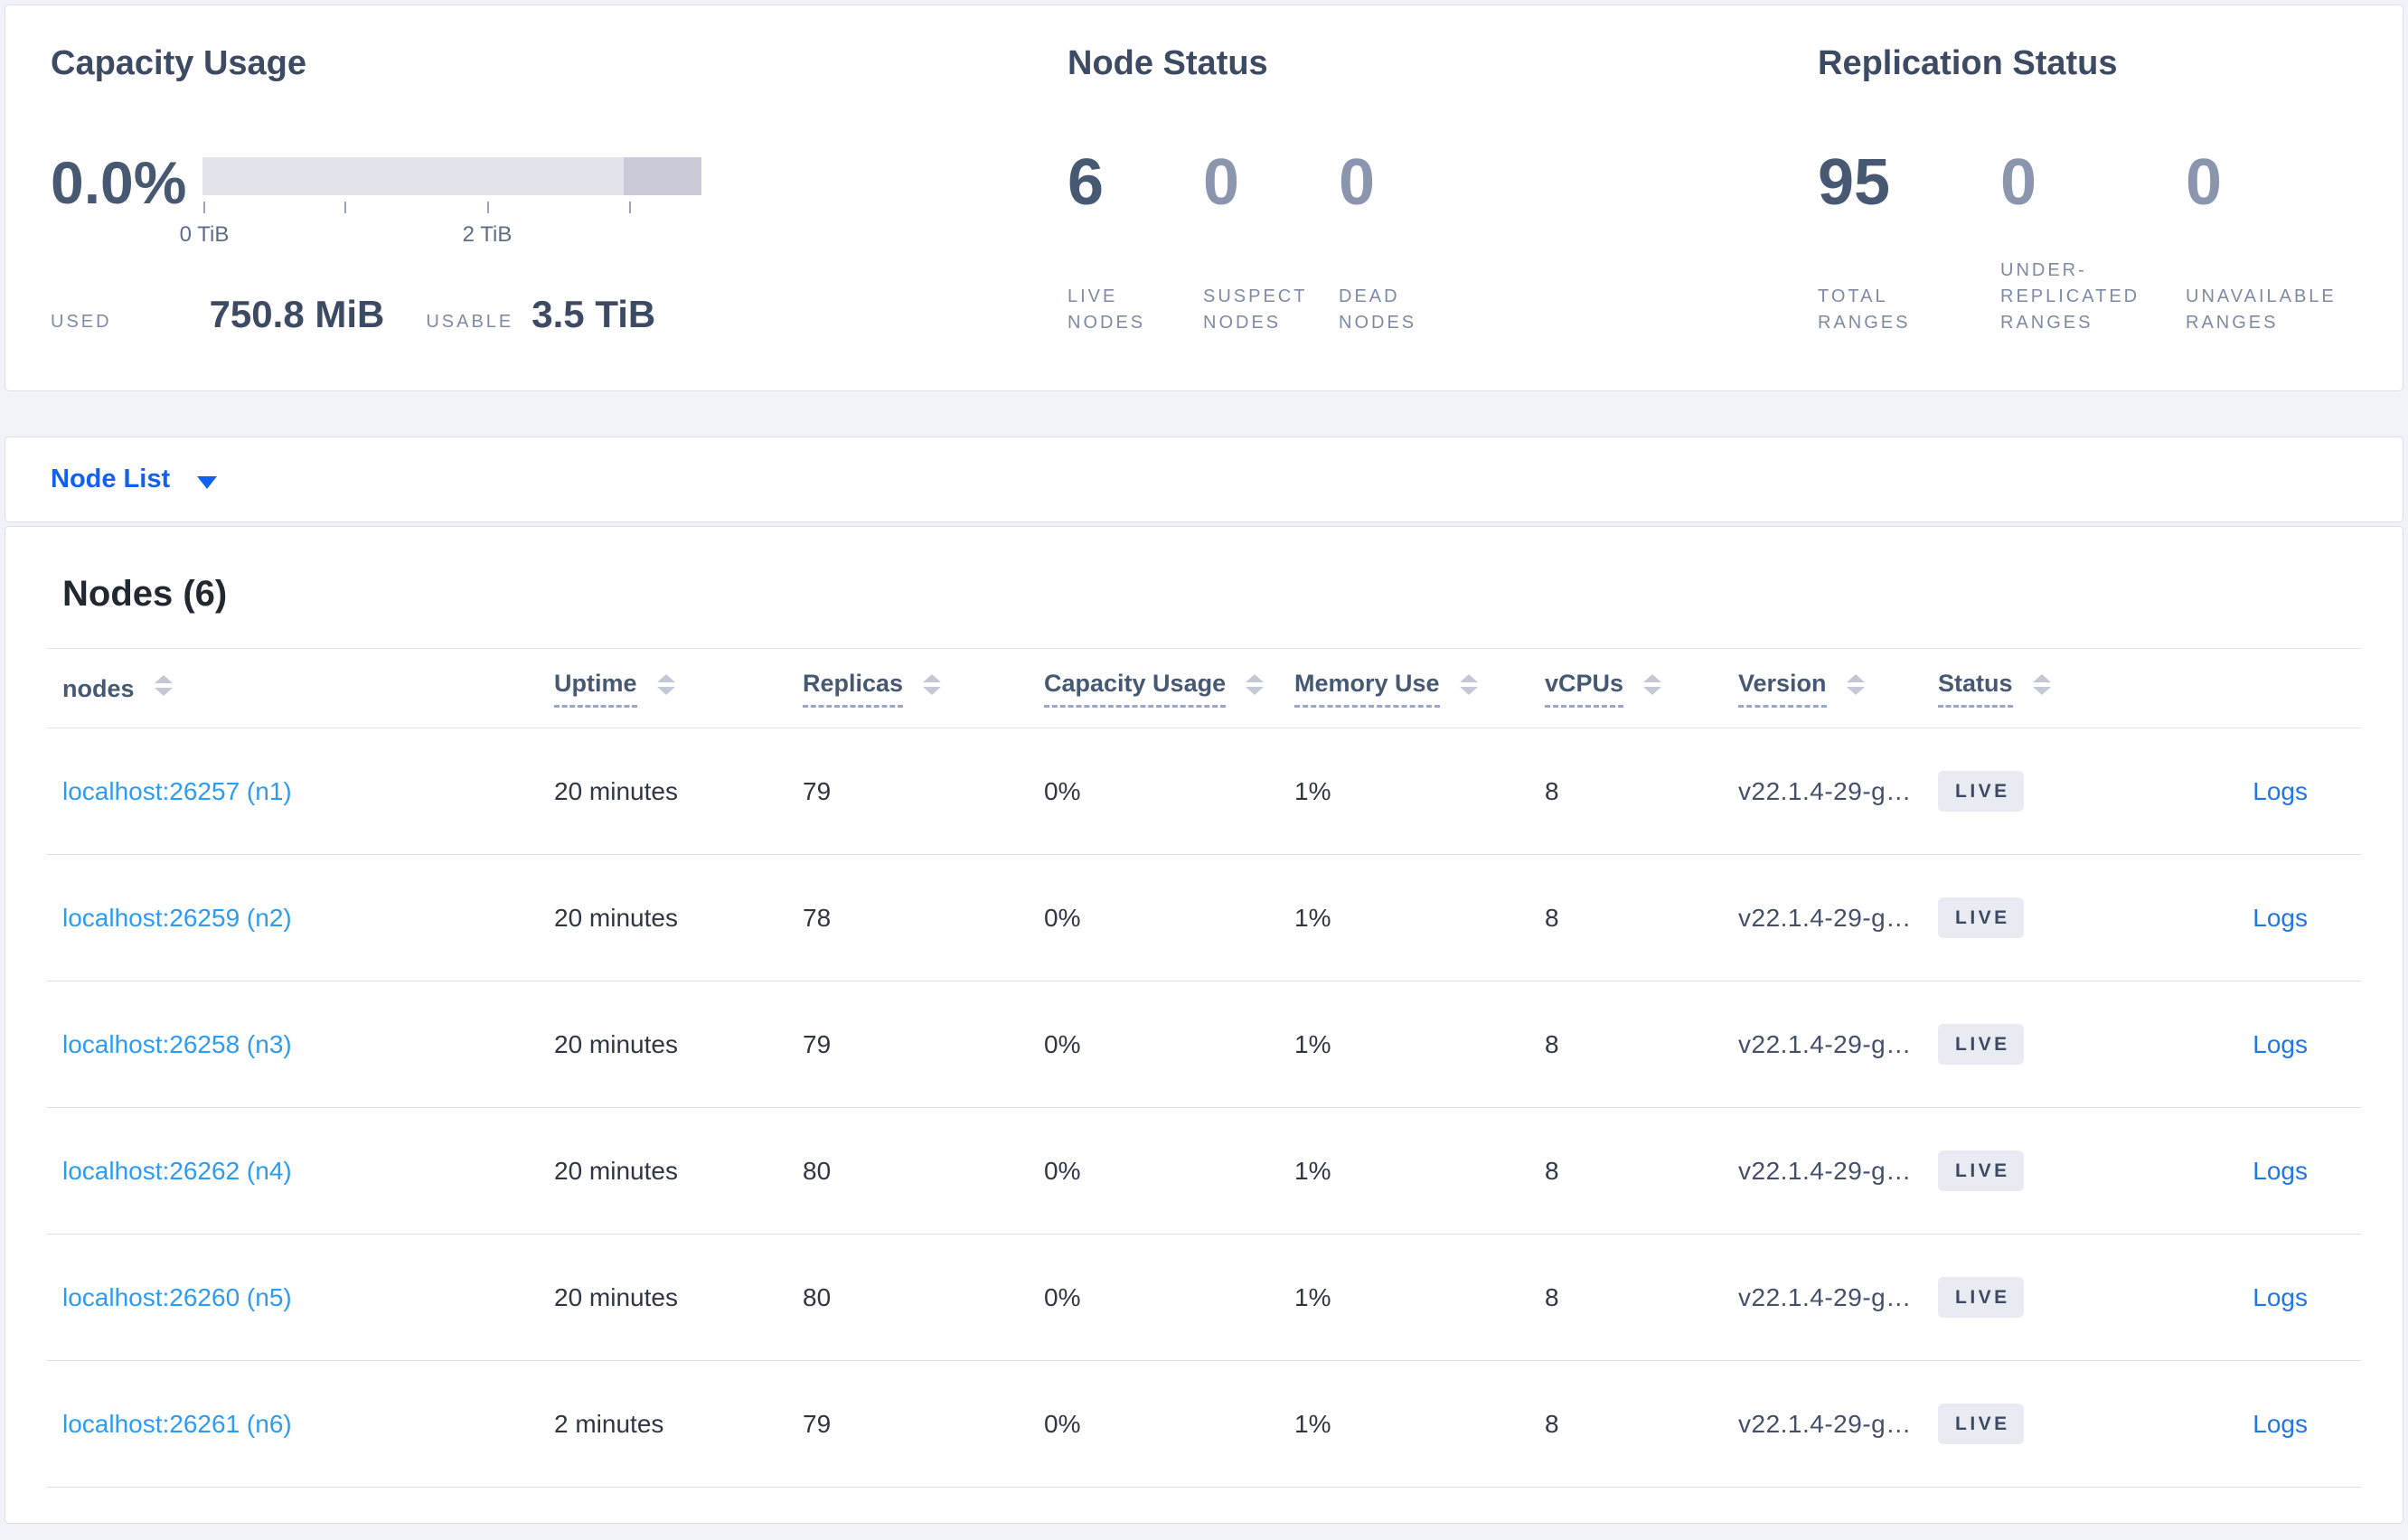 The width and height of the screenshot is (2408, 1540). What do you see at coordinates (2261, 309) in the screenshot?
I see `unavailable-ranges-label: UNAVAILABLE RANGES` at bounding box center [2261, 309].